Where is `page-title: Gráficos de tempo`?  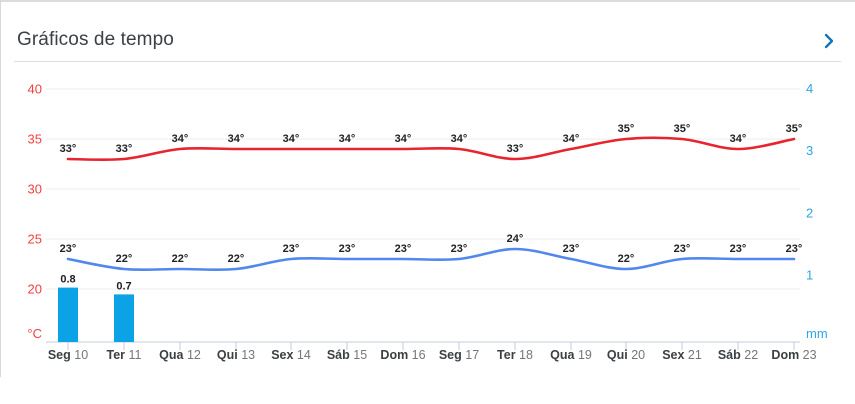
page-title: Gráficos de tempo is located at coordinates (95, 39).